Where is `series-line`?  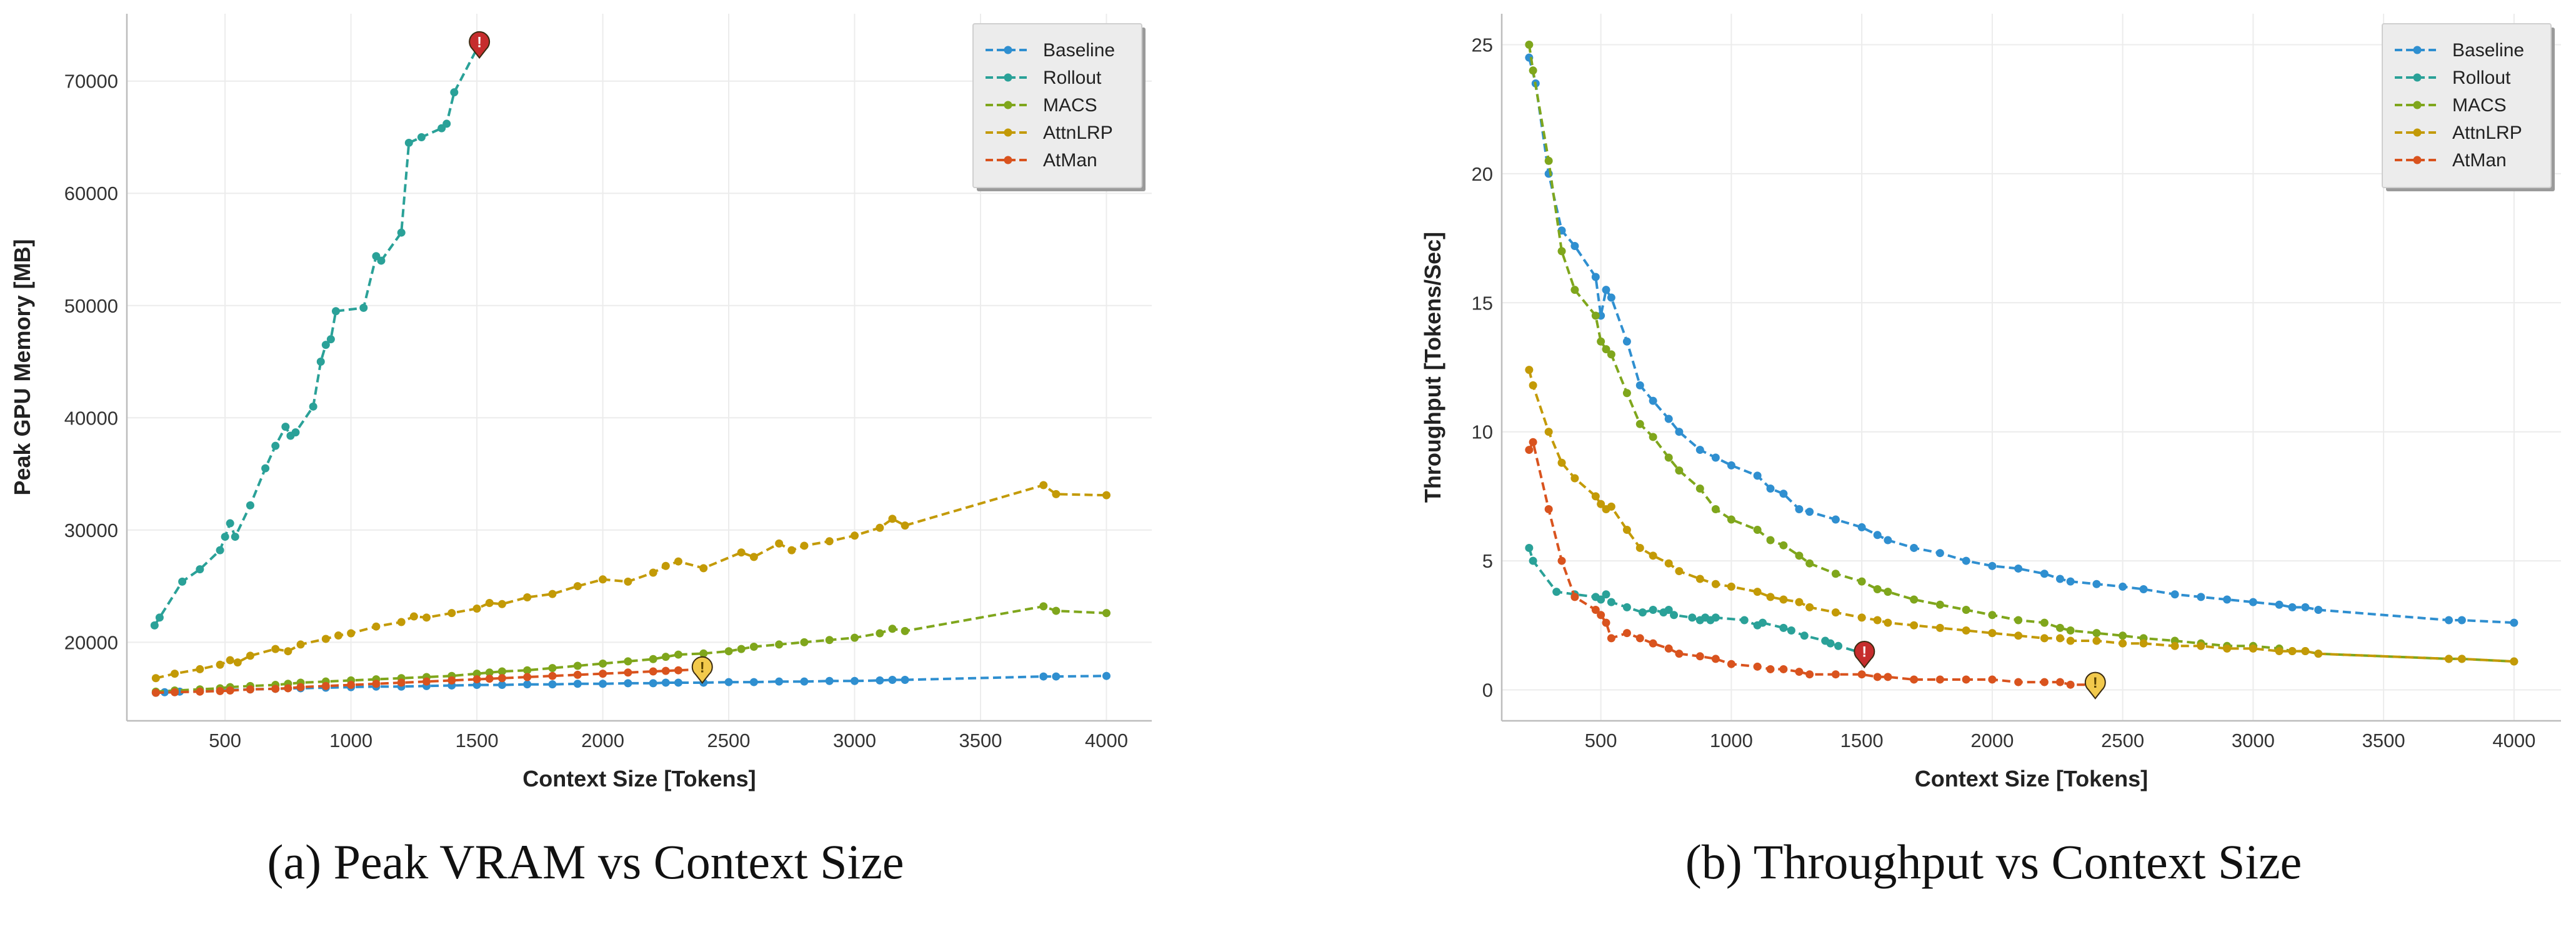 series-line is located at coordinates (631, 649).